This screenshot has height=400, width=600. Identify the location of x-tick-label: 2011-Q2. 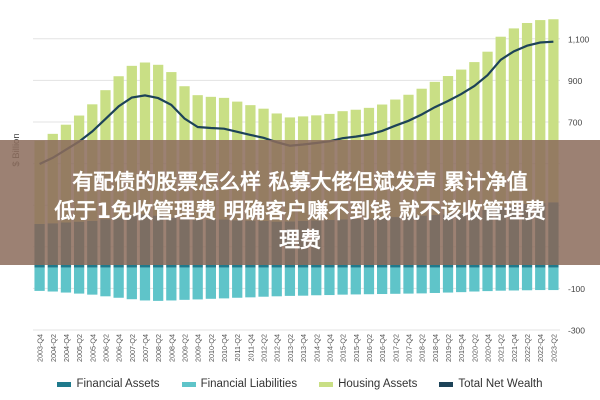
(237, 347).